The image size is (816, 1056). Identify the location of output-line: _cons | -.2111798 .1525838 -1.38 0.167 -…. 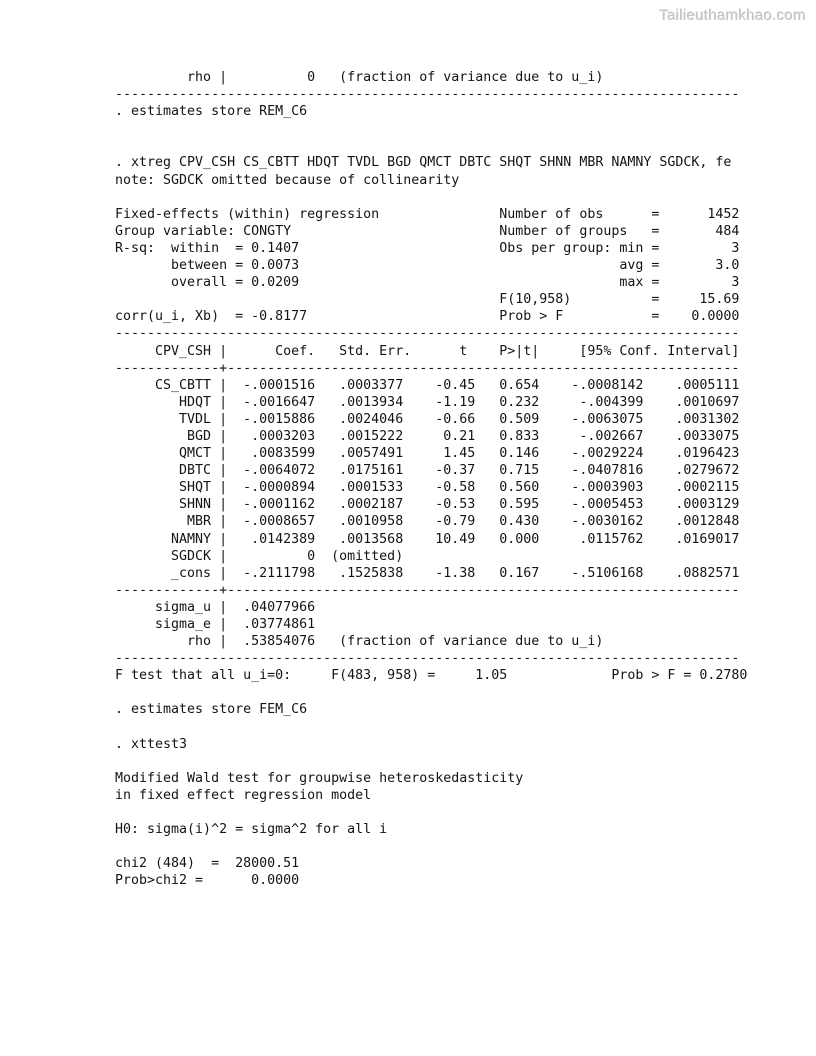
(427, 573).